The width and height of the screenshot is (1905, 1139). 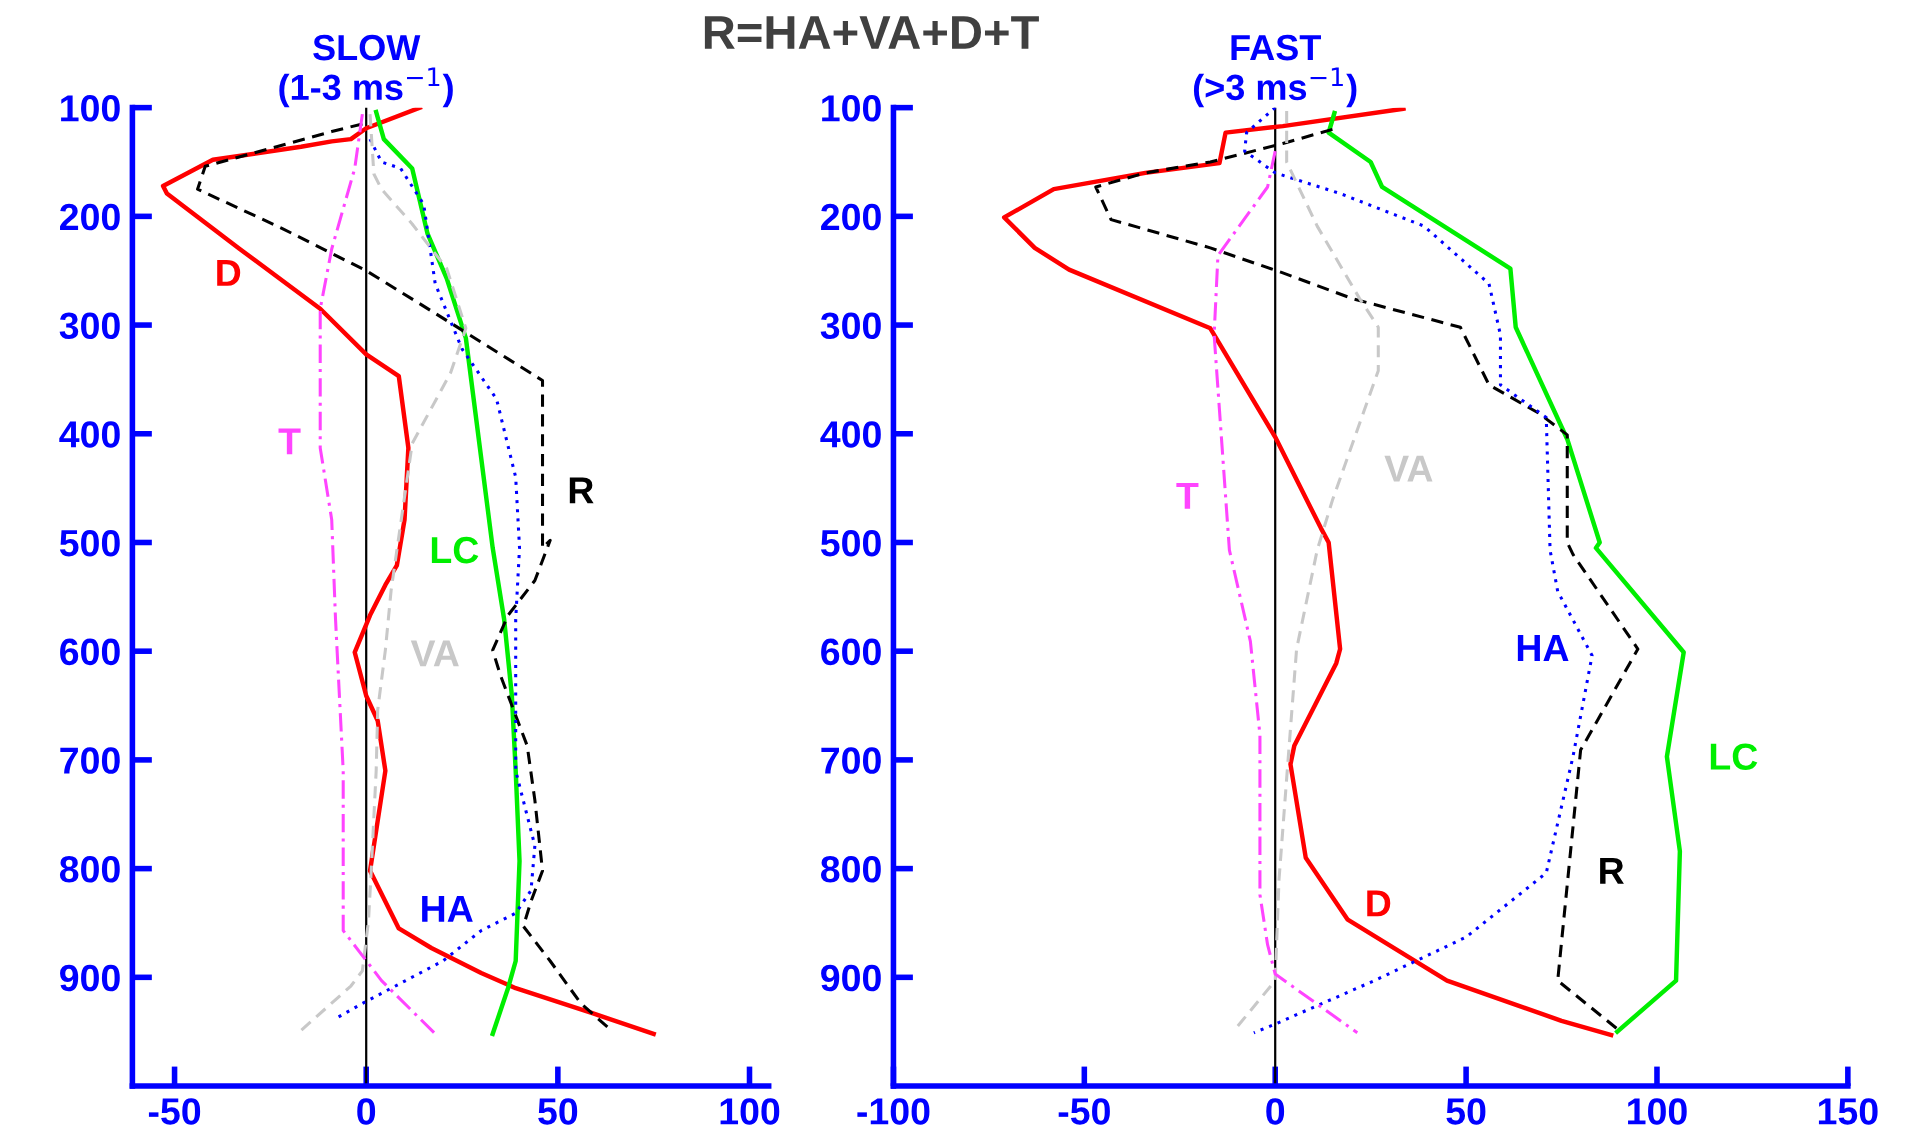 What do you see at coordinates (1848, 1111) in the screenshot?
I see `x-tick-label: 150` at bounding box center [1848, 1111].